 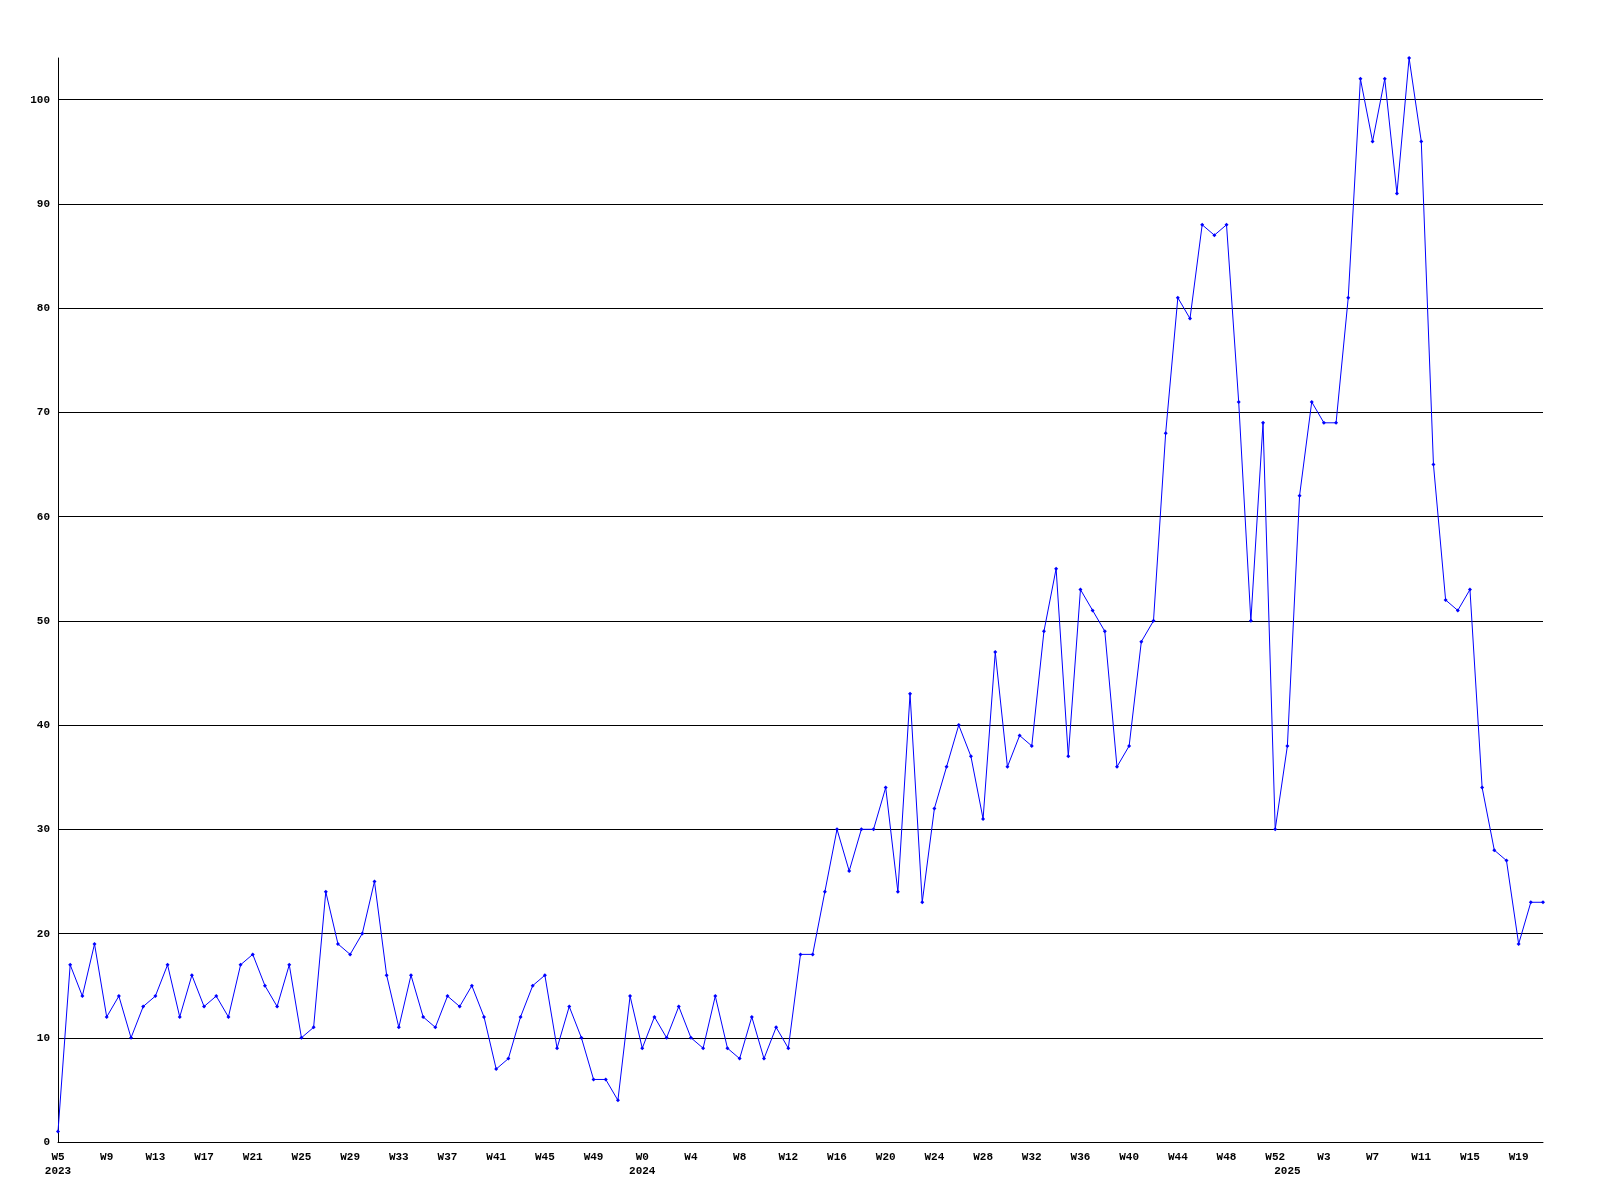 What do you see at coordinates (43, 933) in the screenshot?
I see `y-tick-label: 20` at bounding box center [43, 933].